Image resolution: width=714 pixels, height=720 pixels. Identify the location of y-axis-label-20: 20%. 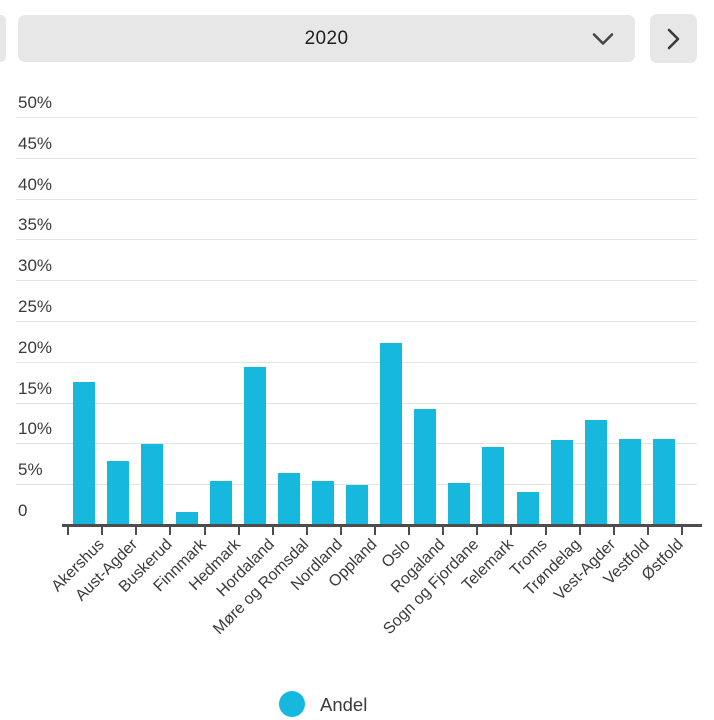
(35, 347).